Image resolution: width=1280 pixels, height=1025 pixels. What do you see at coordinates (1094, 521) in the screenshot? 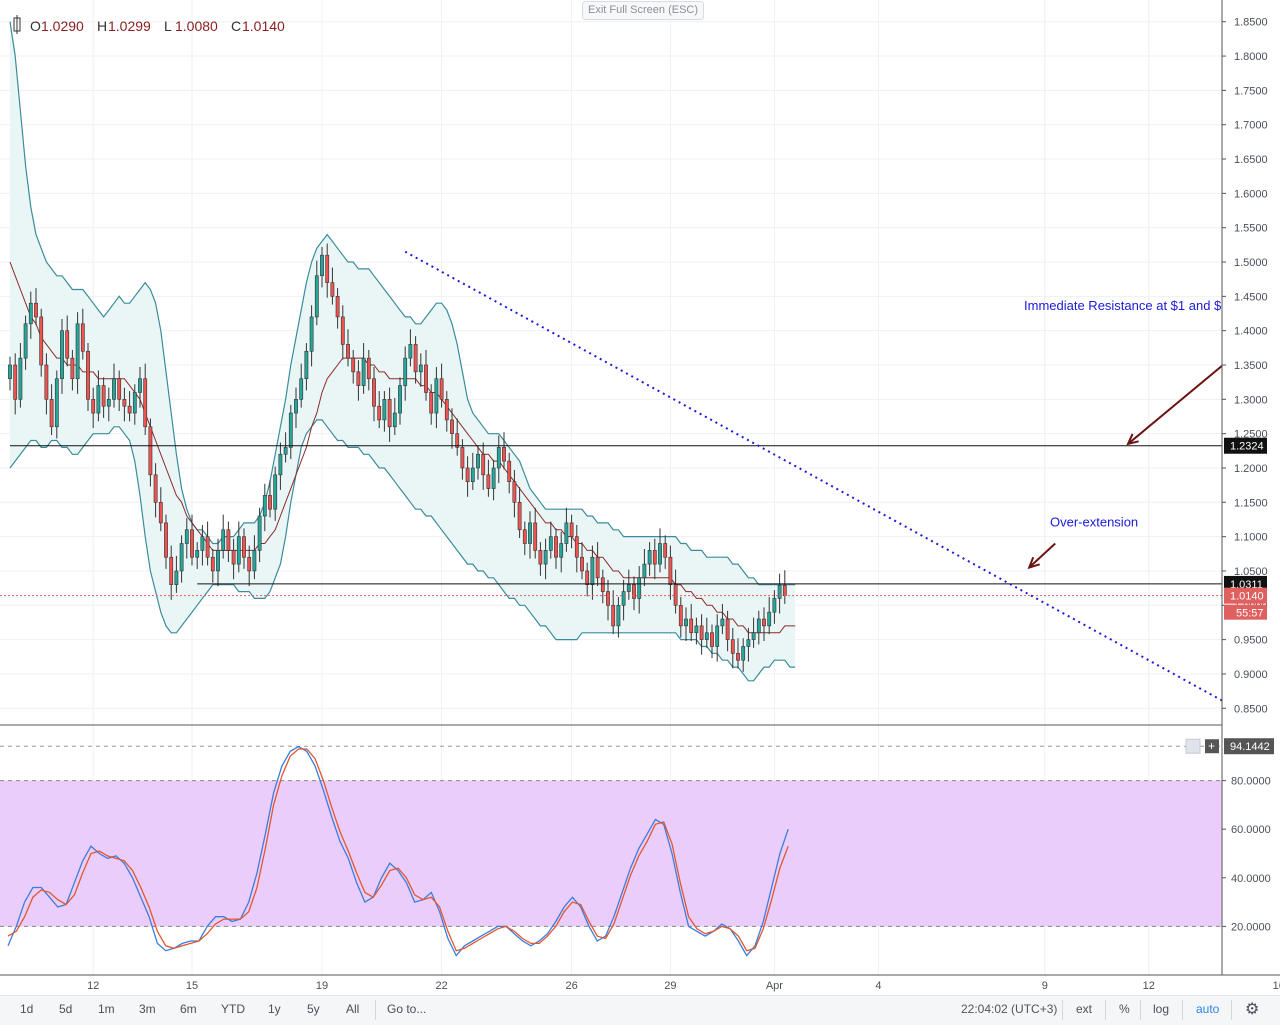
I see `over-extension-annotation: Over-extension` at bounding box center [1094, 521].